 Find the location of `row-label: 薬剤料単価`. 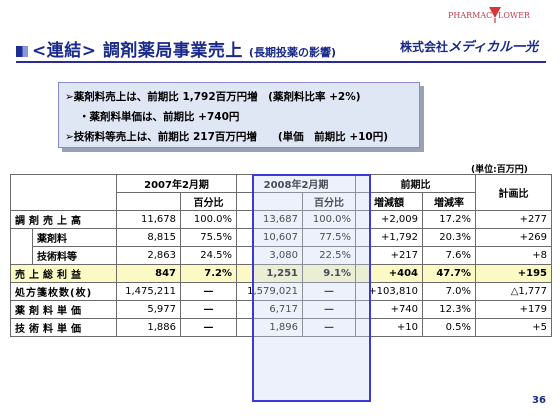

row-label: 薬剤料単価 is located at coordinates (63, 309).